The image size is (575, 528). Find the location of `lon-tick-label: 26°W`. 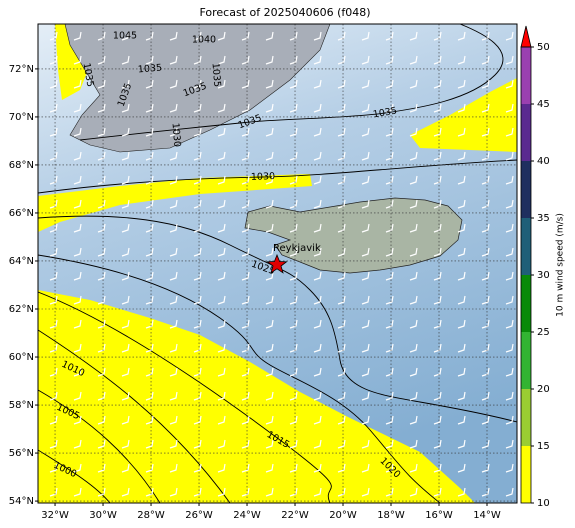

lon-tick-label: 26°W is located at coordinates (199, 515).